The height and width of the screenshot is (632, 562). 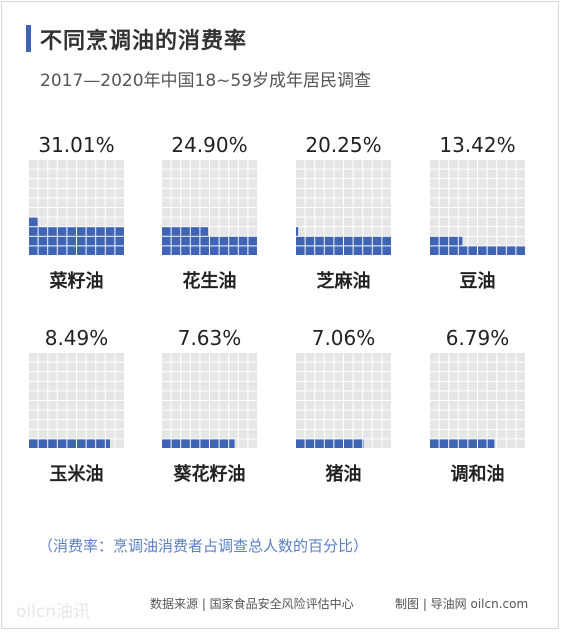 I want to click on value-label: 31.01%, so click(x=76, y=145).